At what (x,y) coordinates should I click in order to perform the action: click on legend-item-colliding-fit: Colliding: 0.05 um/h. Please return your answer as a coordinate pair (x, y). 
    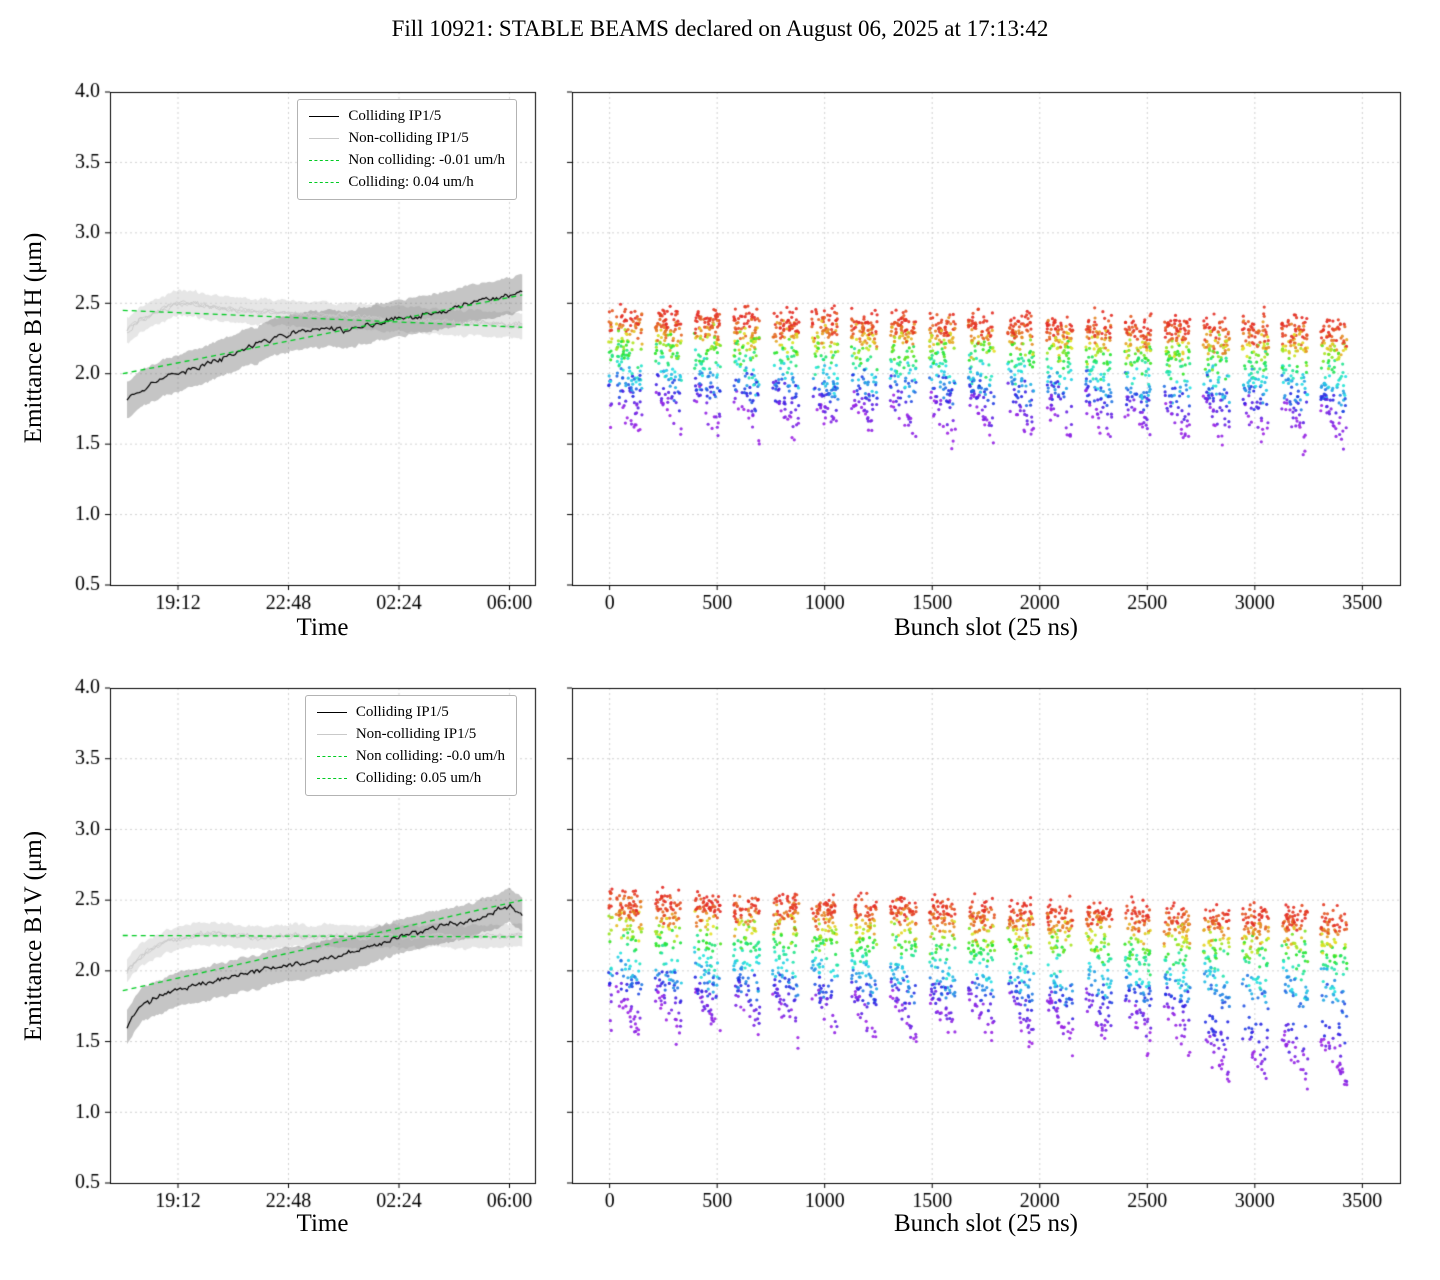
    Looking at the image, I should click on (410, 778).